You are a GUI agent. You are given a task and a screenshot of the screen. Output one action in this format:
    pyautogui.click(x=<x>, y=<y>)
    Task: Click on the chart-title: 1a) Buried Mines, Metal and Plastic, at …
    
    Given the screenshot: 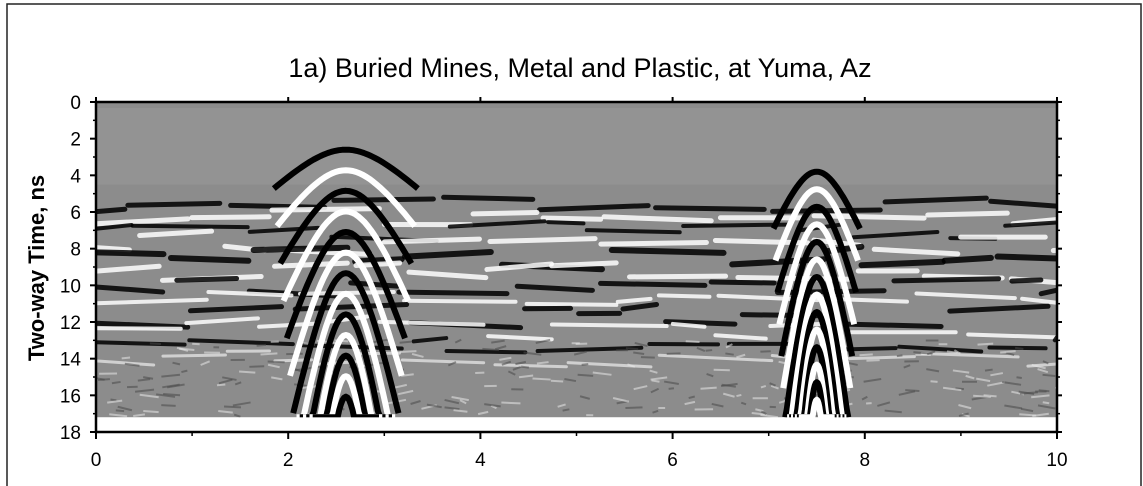 What is the action you would take?
    pyautogui.click(x=579, y=68)
    